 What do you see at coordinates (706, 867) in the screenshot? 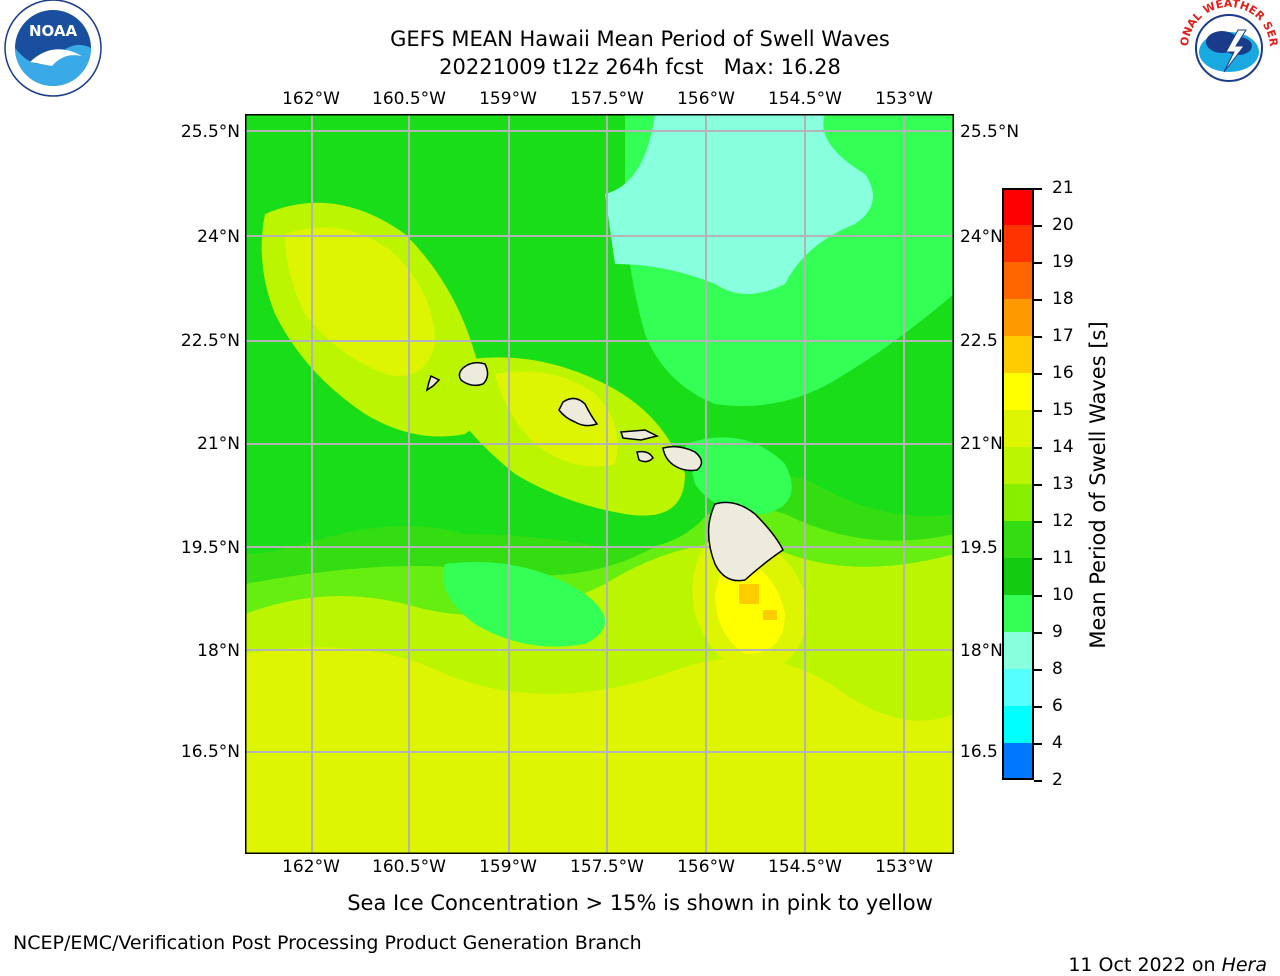
I see `lon-tick-bottom: 156°W` at bounding box center [706, 867].